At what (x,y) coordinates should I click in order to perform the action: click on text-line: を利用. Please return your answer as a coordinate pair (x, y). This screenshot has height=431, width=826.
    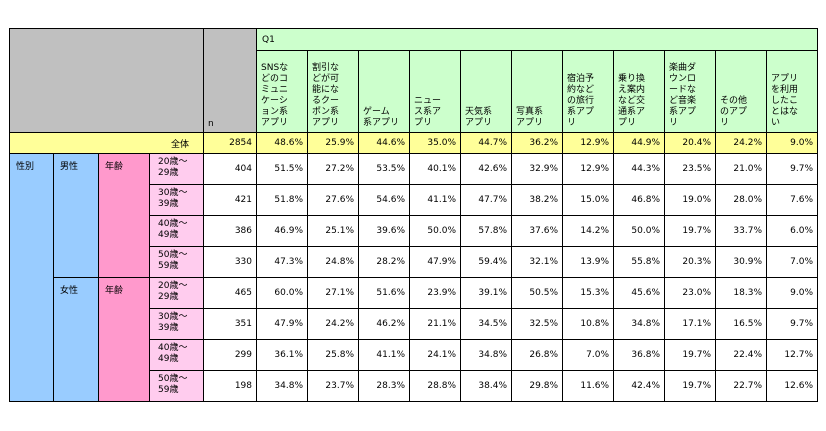
    Looking at the image, I should click on (785, 90).